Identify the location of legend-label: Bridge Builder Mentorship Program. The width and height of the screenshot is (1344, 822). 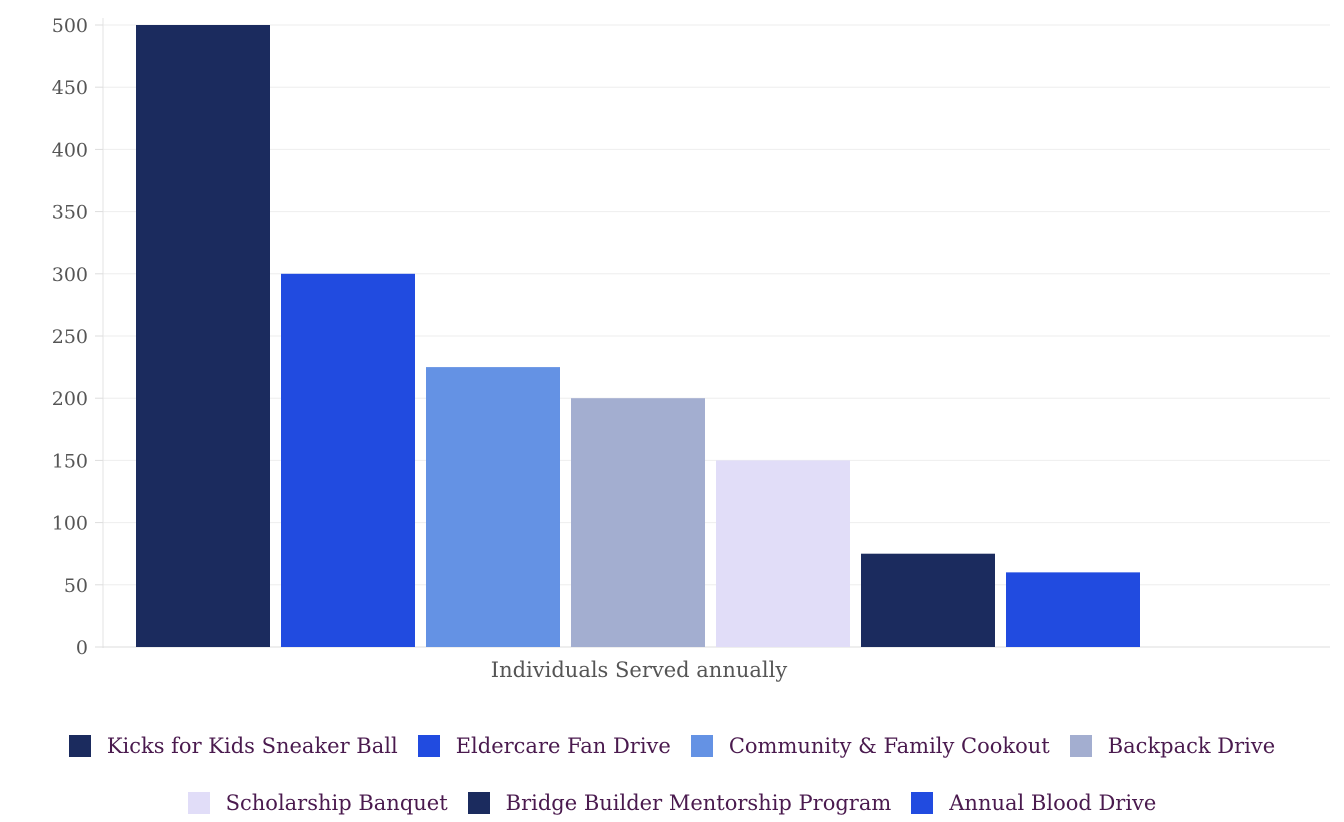
(698, 803).